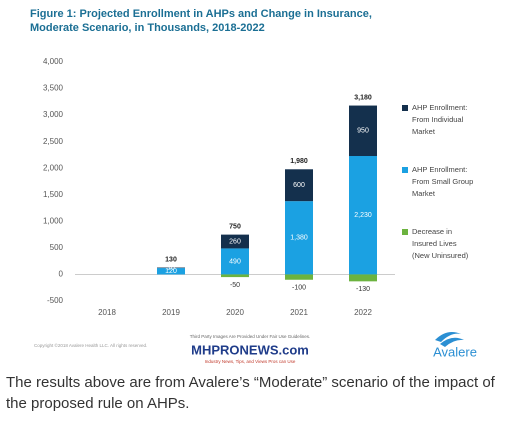  I want to click on x-tick-label: 2019, so click(171, 312).